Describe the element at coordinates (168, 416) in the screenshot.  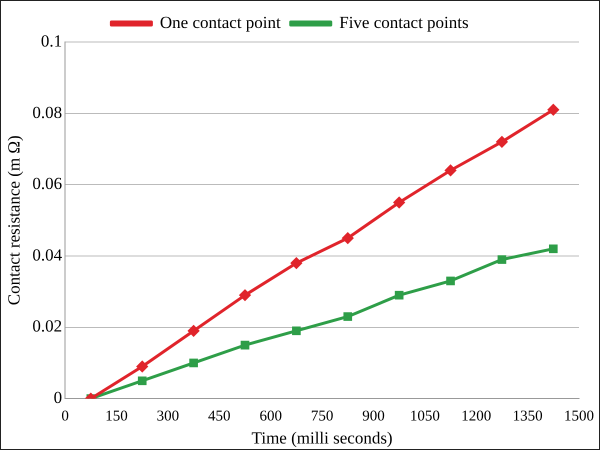
I see `x-tick-label: 300` at that location.